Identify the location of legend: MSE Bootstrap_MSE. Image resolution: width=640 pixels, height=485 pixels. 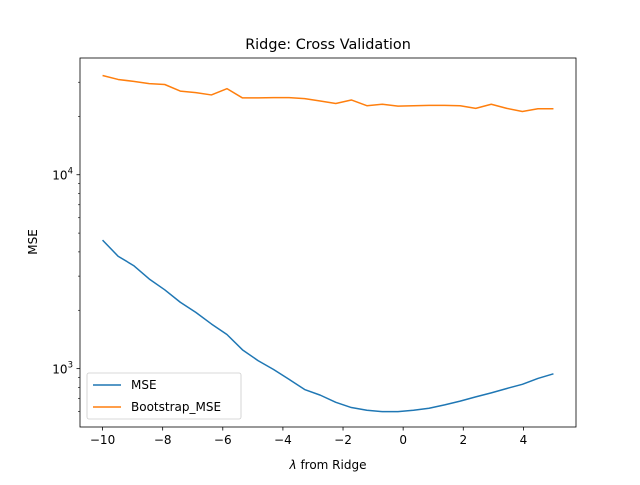
(164, 396).